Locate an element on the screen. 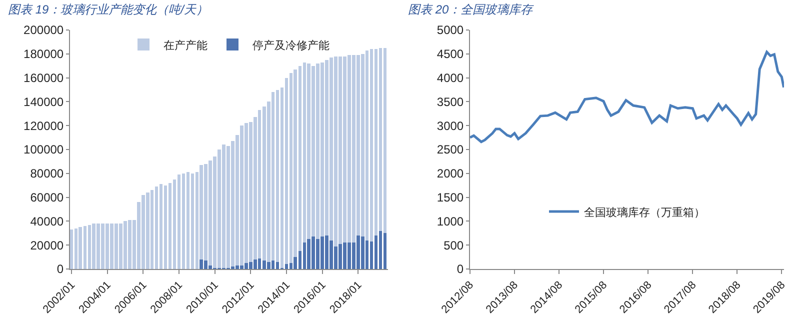 The width and height of the screenshot is (800, 331). y-tick-label: 4500 is located at coordinates (450, 54).